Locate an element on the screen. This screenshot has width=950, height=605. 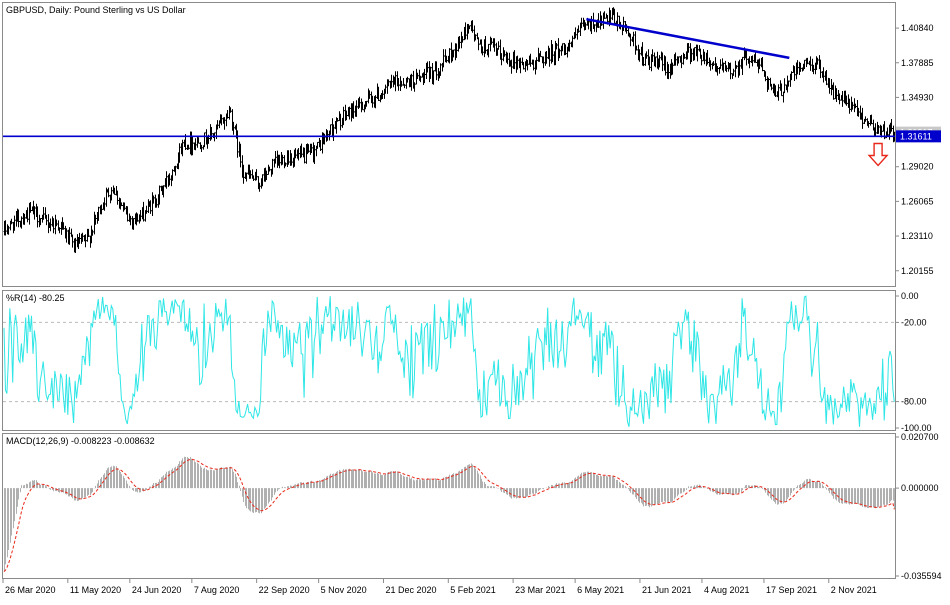
wpr-levels is located at coordinates (449, 362).